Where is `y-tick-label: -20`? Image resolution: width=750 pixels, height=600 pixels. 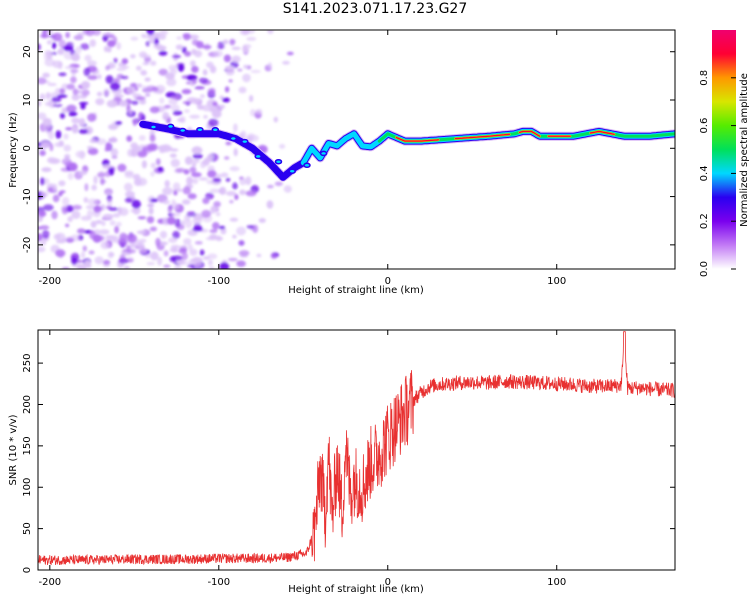 y-tick-label: -20 is located at coordinates (27, 245).